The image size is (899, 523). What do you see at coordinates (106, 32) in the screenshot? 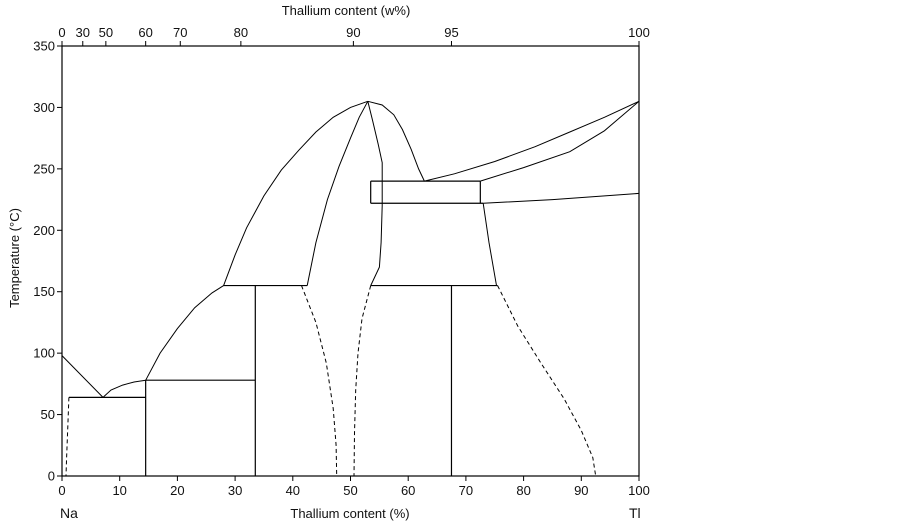
I see `top-tick-label: 50` at bounding box center [106, 32].